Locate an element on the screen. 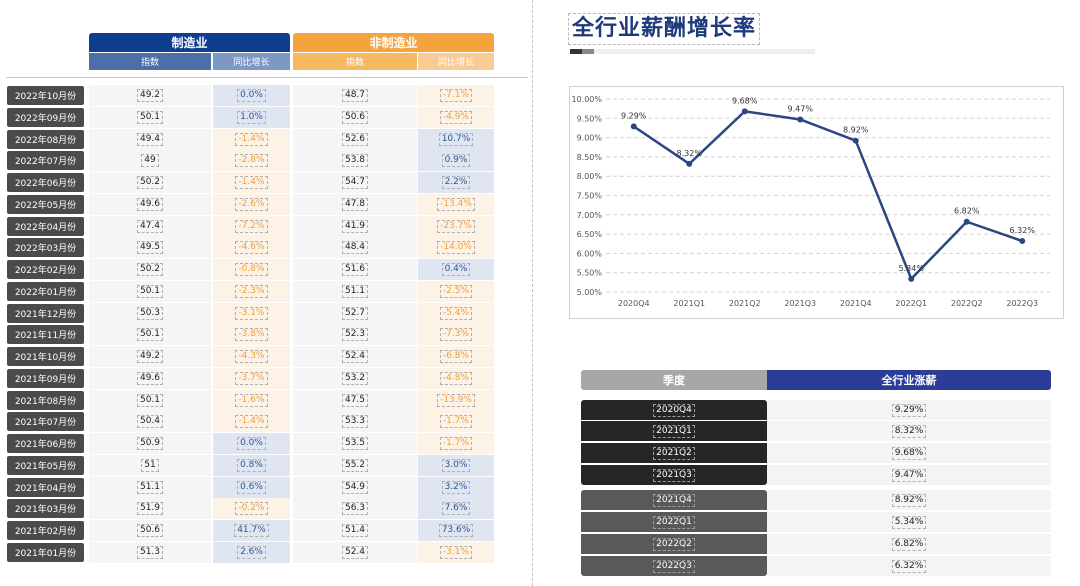 The image size is (1080, 586). manufacturing-yoy-cell: -7.2% is located at coordinates (251, 226).